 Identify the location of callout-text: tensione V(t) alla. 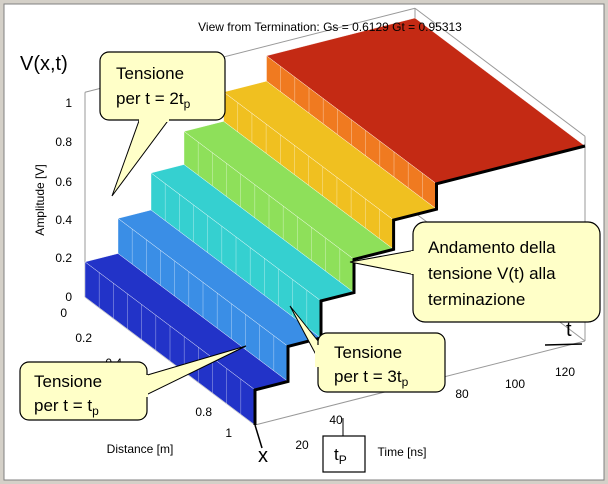
(492, 273).